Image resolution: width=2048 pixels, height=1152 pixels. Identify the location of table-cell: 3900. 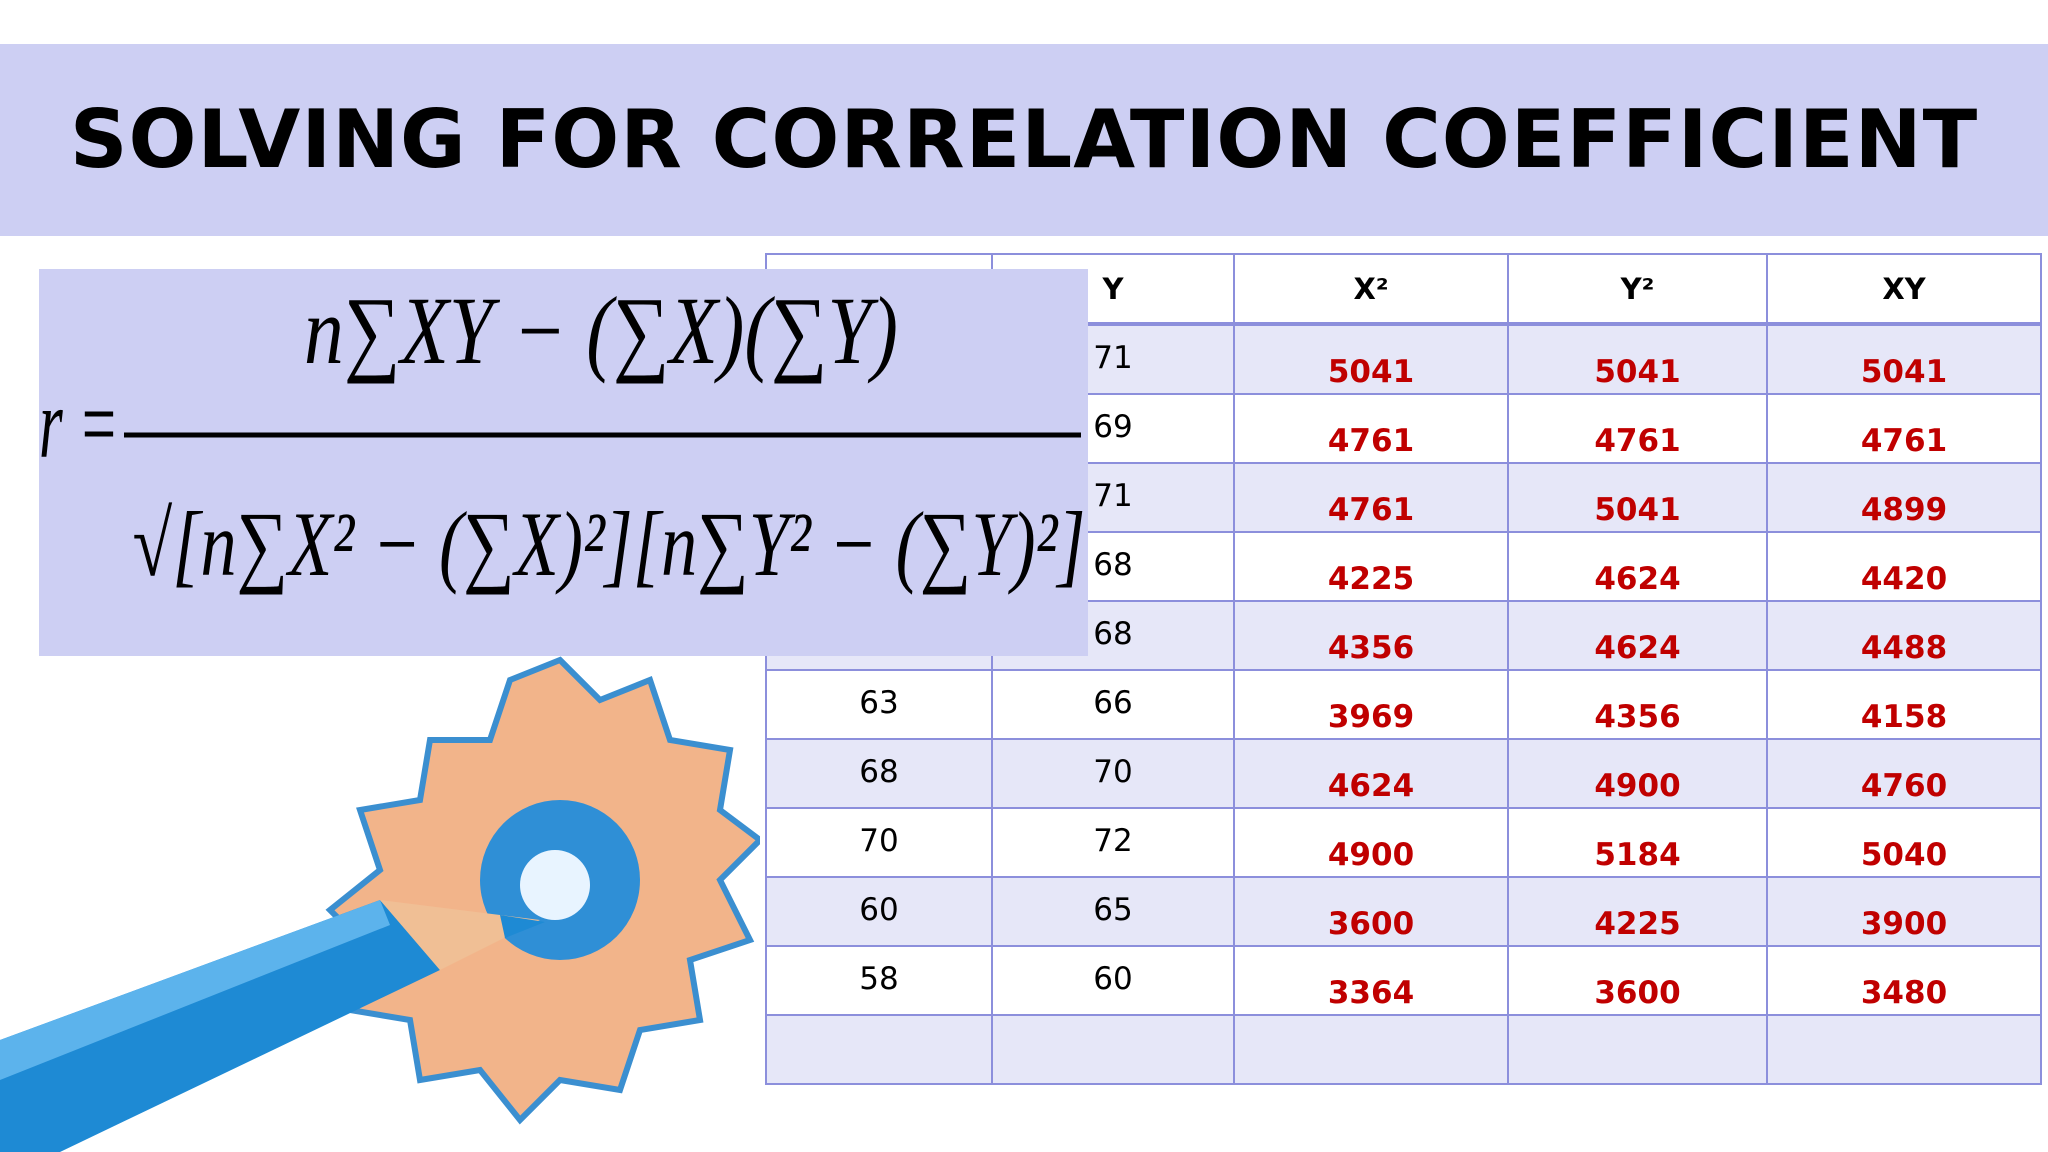
(1904, 911).